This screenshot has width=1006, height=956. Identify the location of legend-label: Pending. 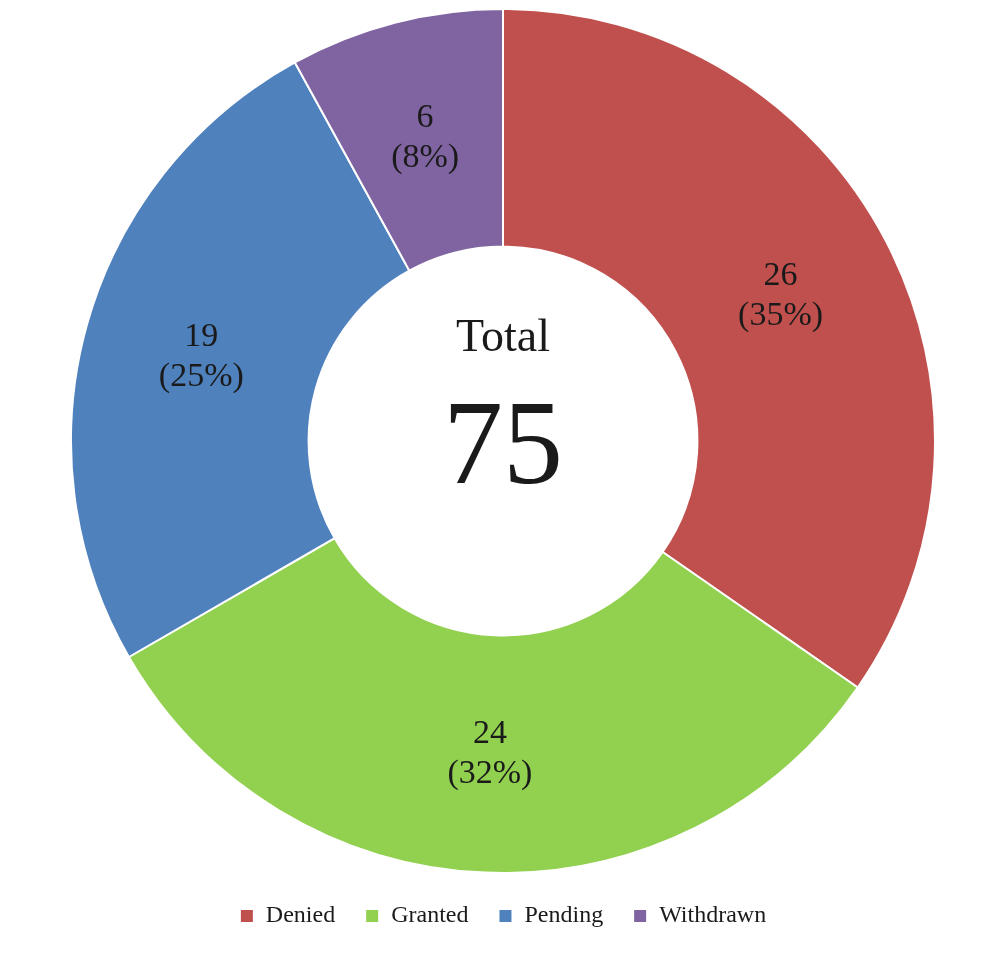
(564, 914).